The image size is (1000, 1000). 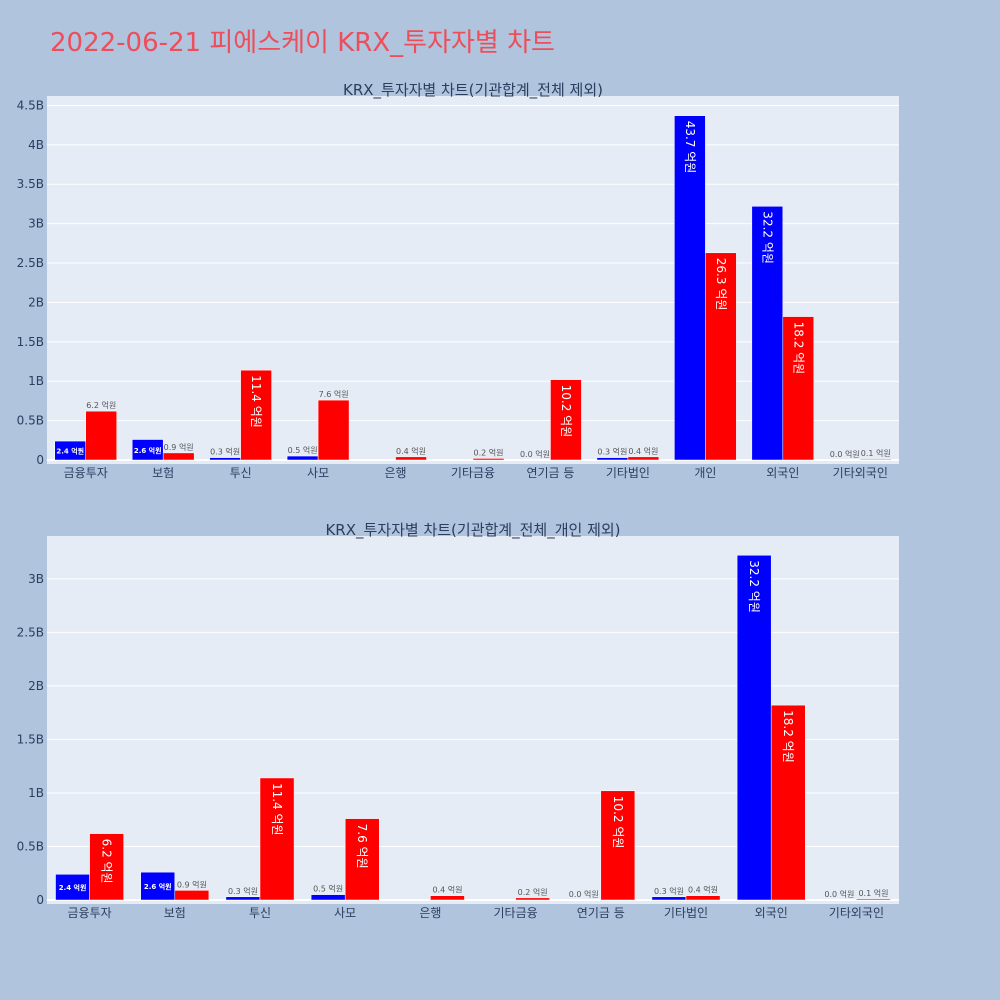 I want to click on bar-value-label: 0.5 억원, so click(x=303, y=450).